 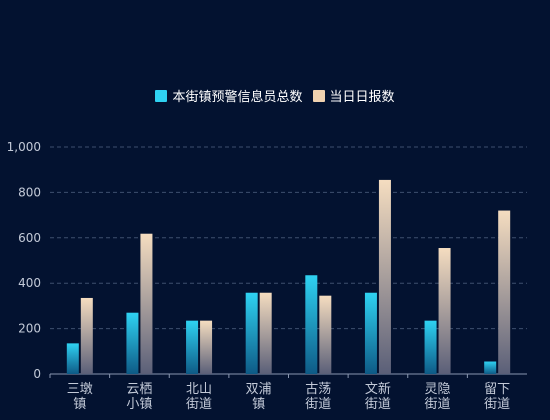 I want to click on y-tick-label: 200, so click(x=29, y=329).